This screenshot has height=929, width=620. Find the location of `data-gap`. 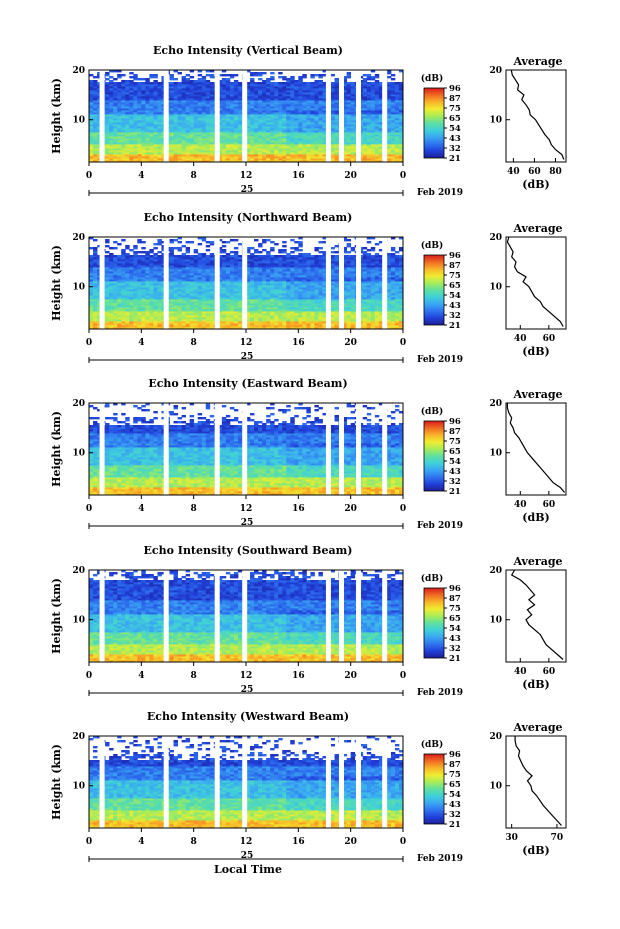

data-gap is located at coordinates (217, 116).